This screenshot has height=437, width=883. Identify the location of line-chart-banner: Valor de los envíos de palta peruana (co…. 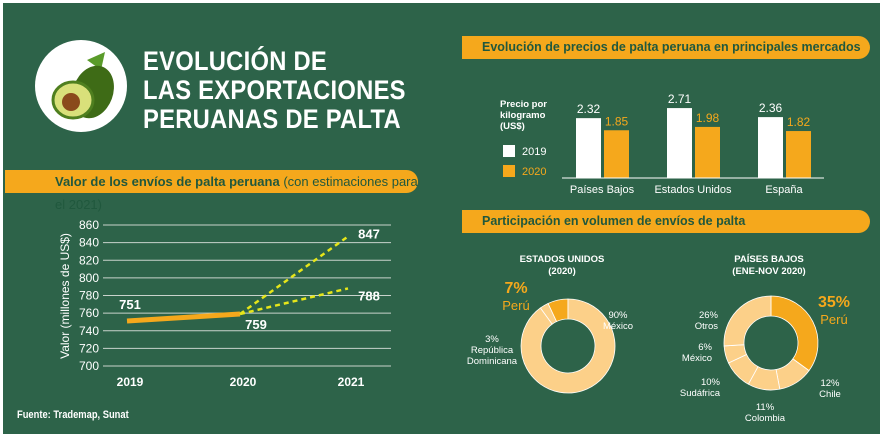
(211, 191).